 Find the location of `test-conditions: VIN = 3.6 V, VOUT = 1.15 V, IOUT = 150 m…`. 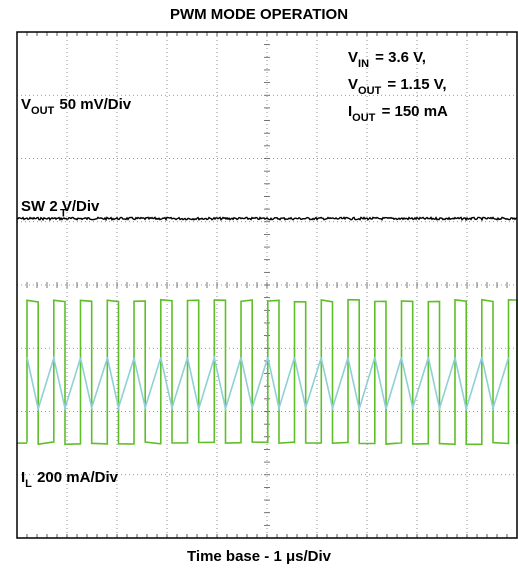

test-conditions: VIN = 3.6 V, VOUT = 1.15 V, IOUT = 150 m… is located at coordinates (398, 85).